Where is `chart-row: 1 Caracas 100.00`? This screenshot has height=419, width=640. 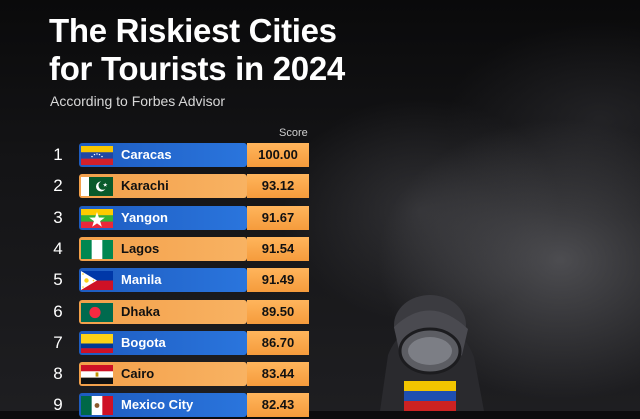 chart-row: 1 Caracas 100.00 is located at coordinates (160, 156).